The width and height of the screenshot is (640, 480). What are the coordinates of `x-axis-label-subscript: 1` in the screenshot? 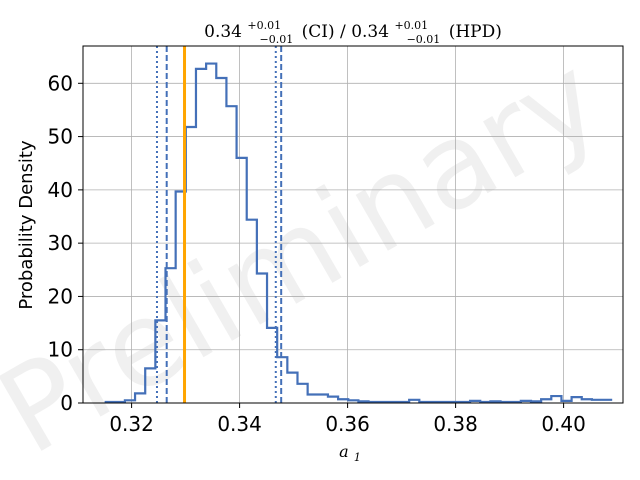 It's located at (357, 457).